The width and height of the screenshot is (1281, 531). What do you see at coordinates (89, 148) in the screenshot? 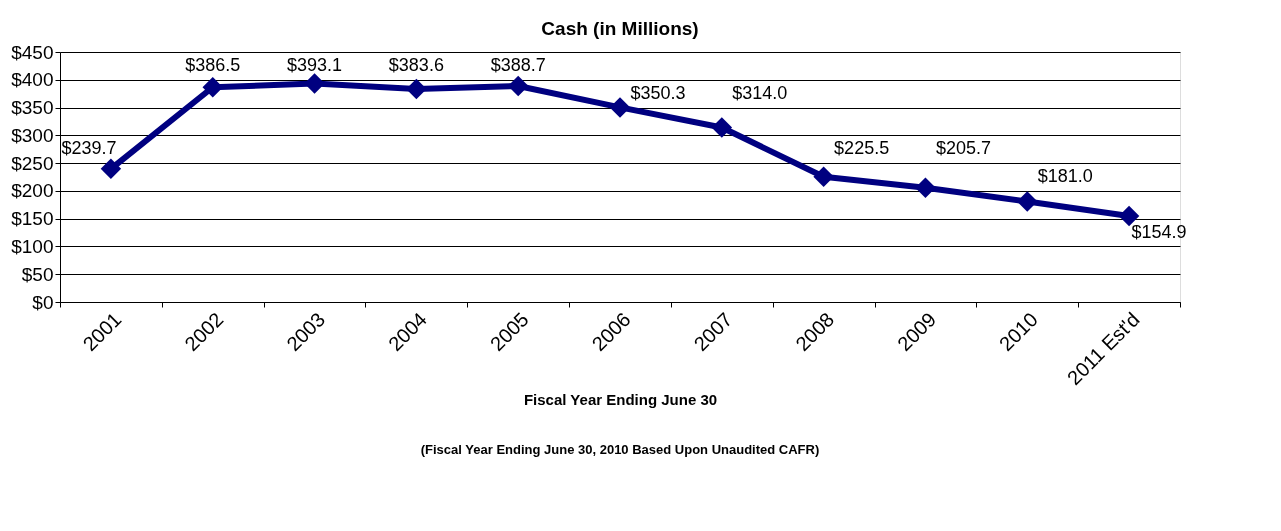
I see `data-label: $239.7` at bounding box center [89, 148].